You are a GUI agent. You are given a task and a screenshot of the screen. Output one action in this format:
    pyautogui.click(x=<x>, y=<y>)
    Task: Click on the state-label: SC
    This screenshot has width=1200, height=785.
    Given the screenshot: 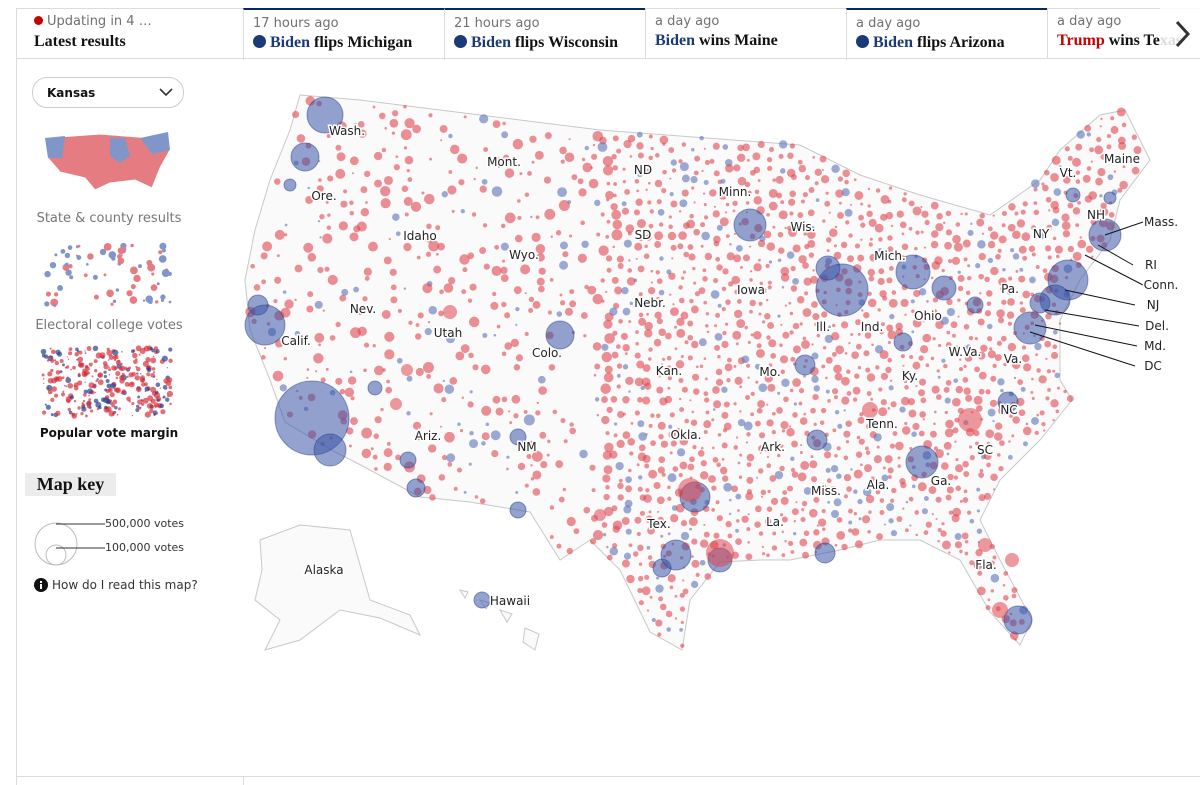 What is the action you would take?
    pyautogui.click(x=985, y=450)
    